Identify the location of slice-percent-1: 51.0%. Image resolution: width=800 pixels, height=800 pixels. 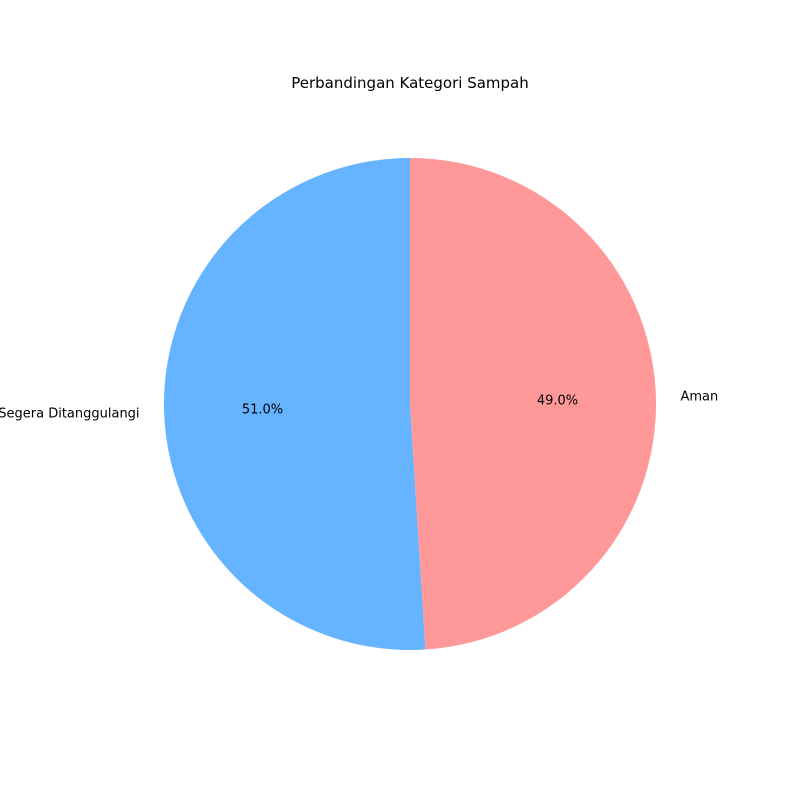
(262, 410).